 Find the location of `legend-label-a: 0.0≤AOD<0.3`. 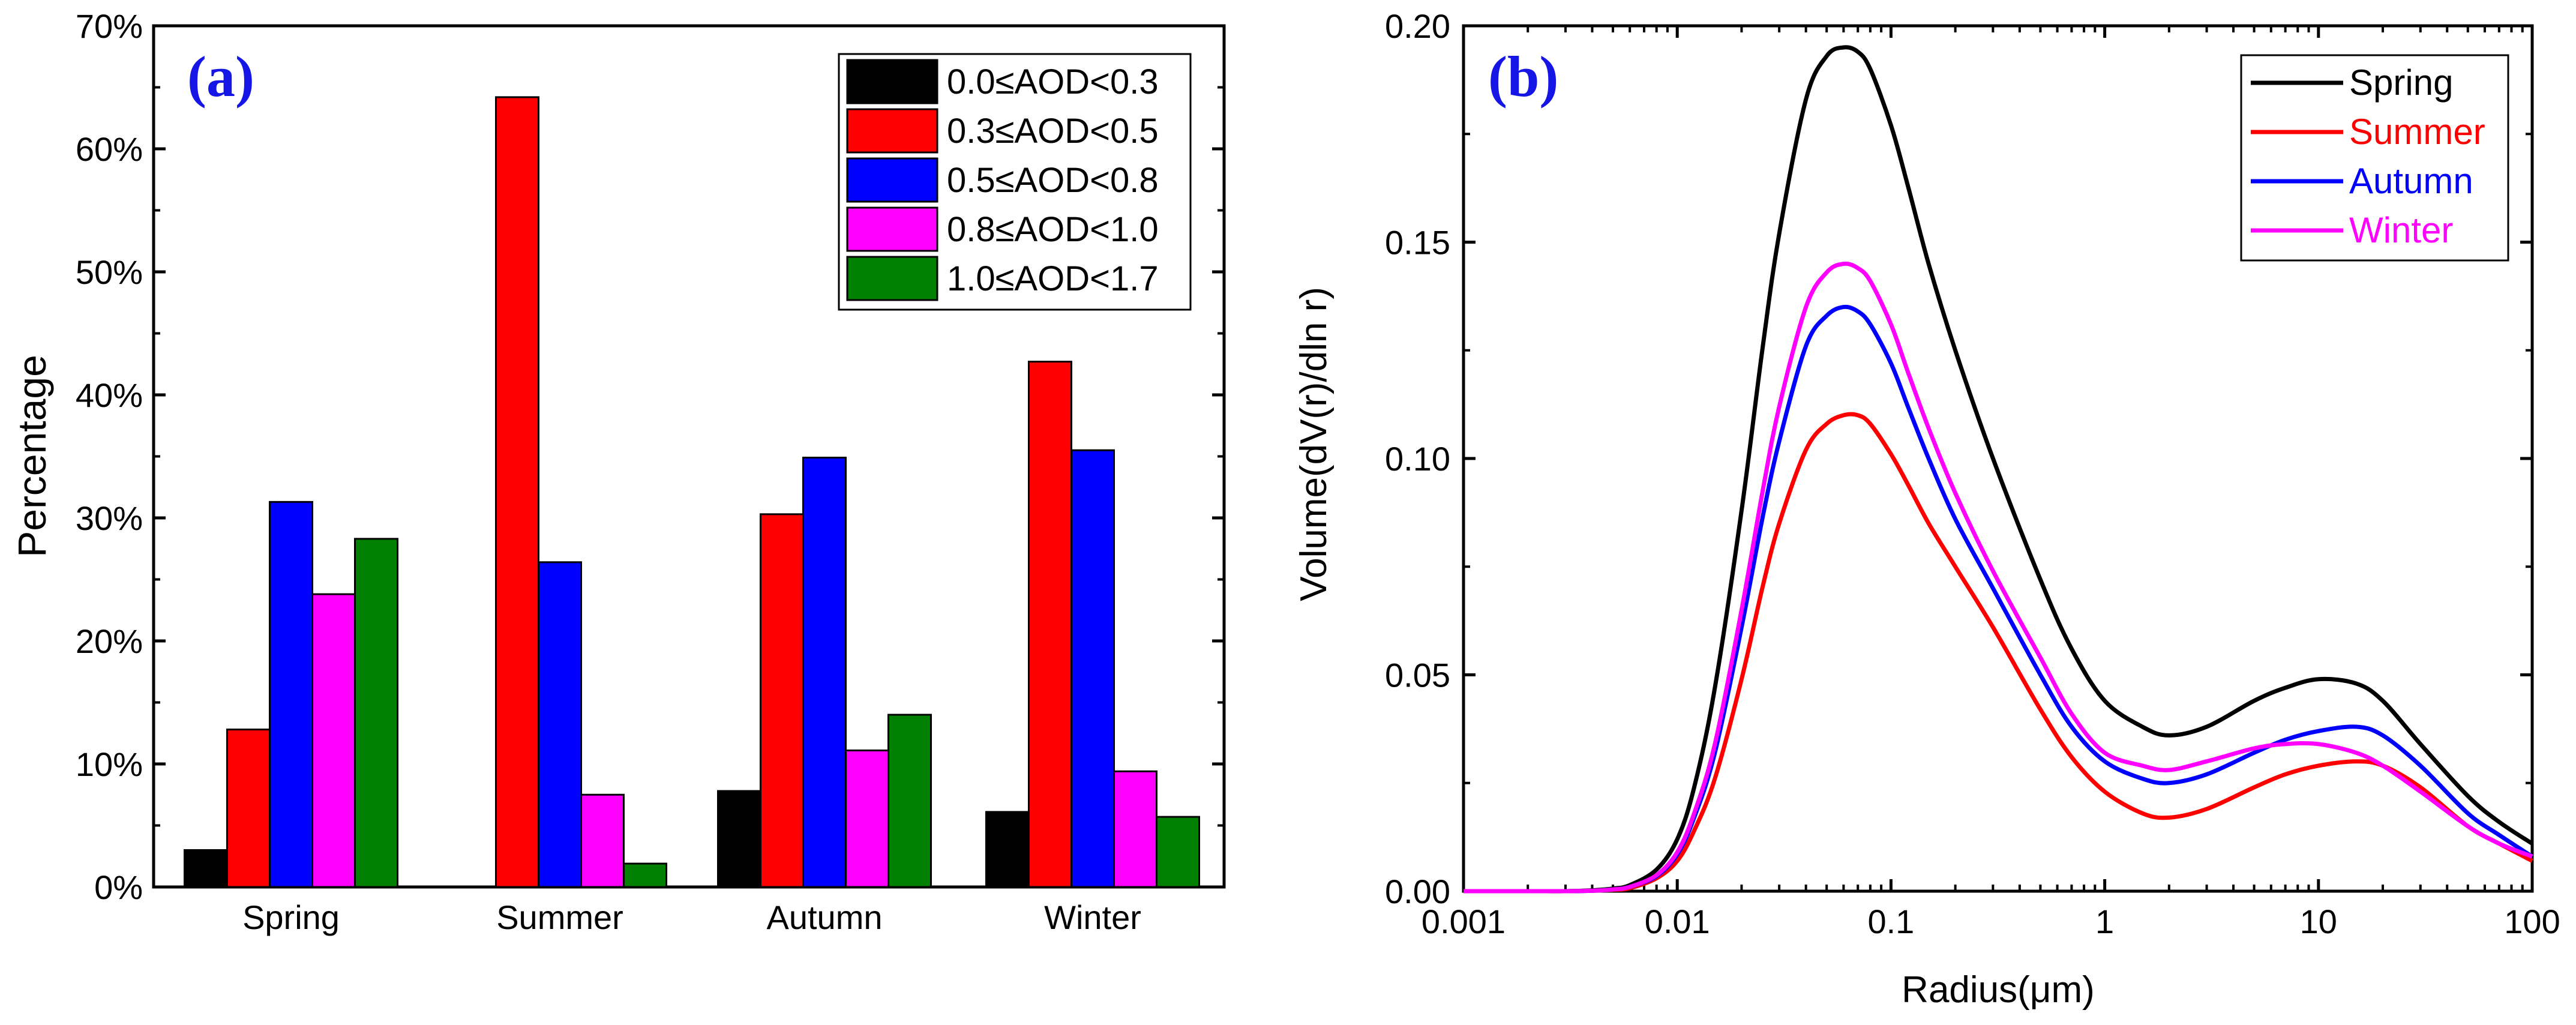

legend-label-a: 0.0≤AOD<0.3 is located at coordinates (1053, 81).